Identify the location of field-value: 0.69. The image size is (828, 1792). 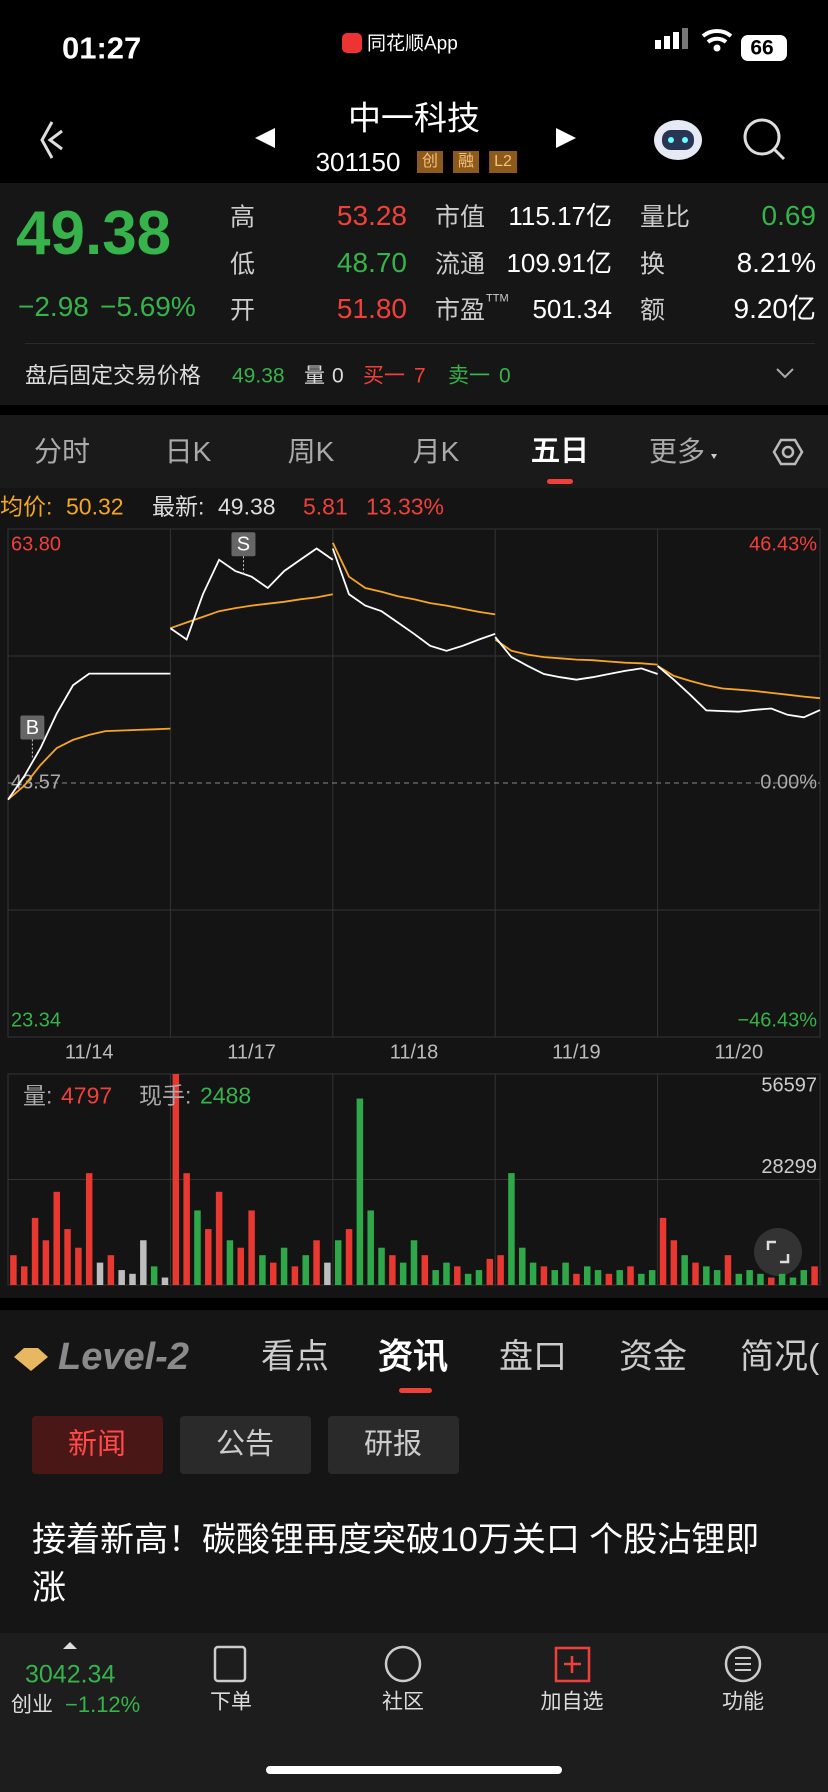
(789, 215).